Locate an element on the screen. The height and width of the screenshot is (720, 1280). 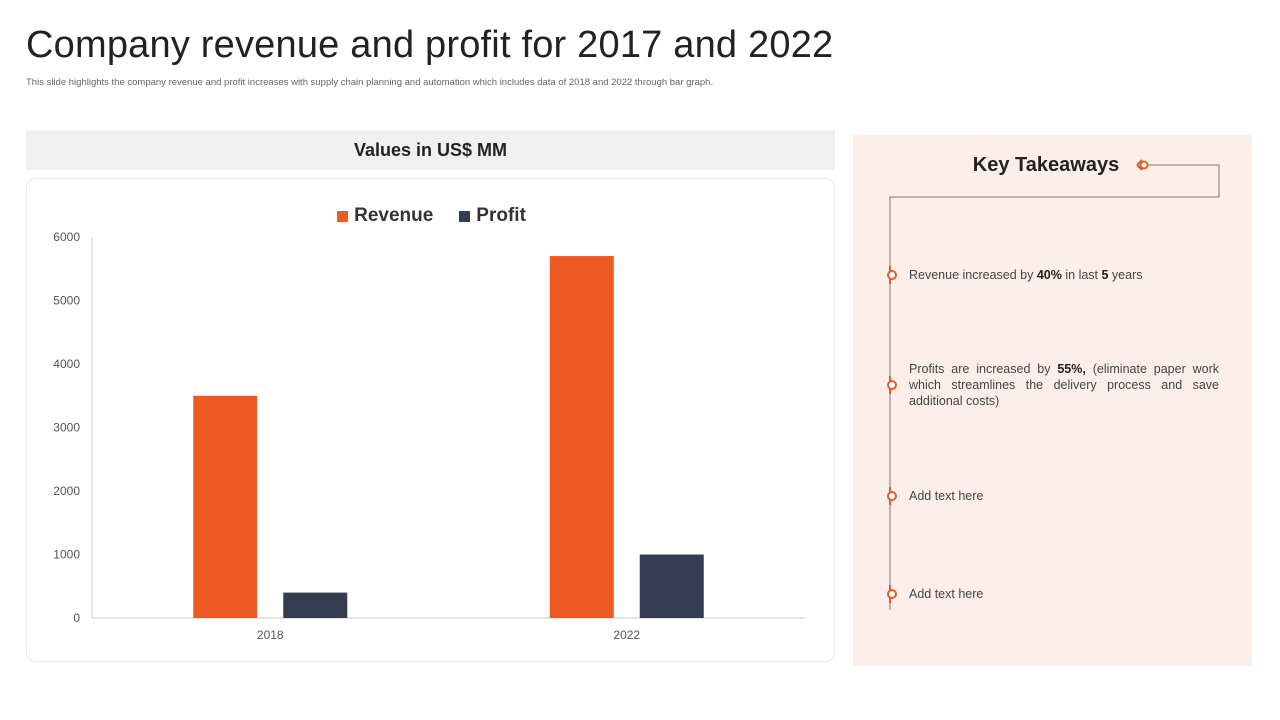
takeaway-item-1: Revenue increased by 40% in last 5 years is located at coordinates (1064, 275).